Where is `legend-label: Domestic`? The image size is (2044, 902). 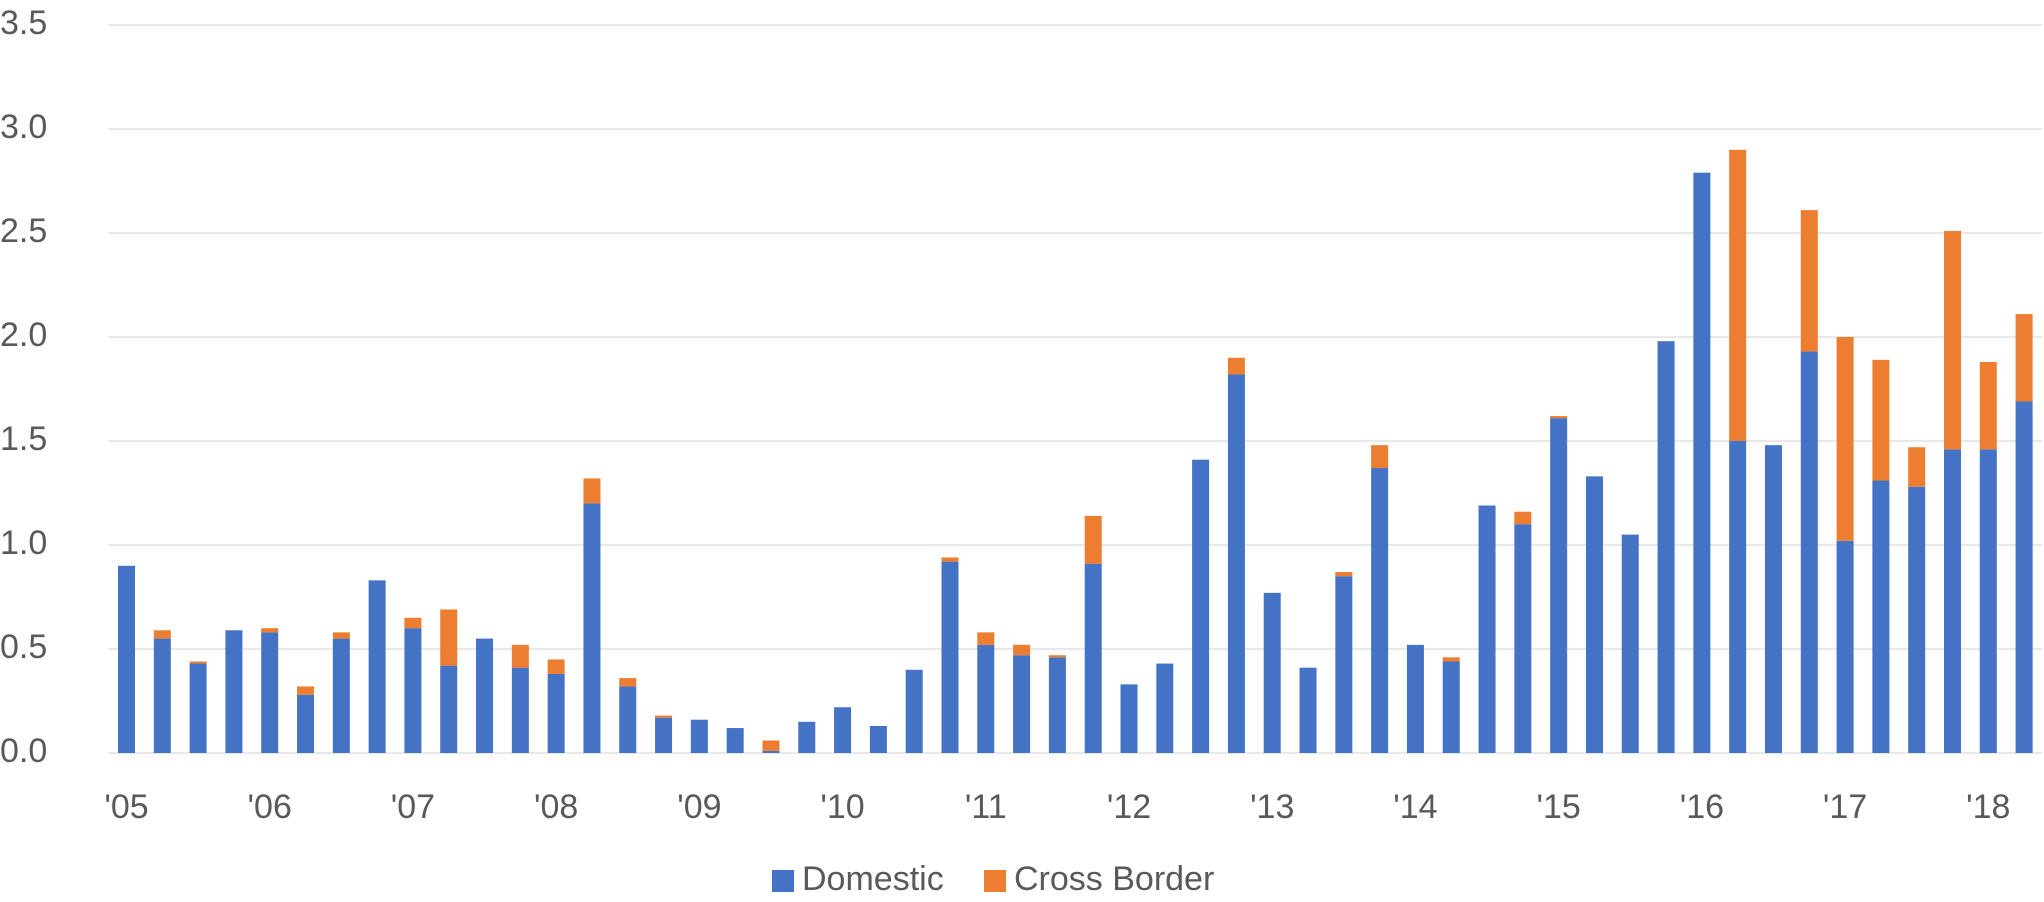 legend-label: Domestic is located at coordinates (873, 879).